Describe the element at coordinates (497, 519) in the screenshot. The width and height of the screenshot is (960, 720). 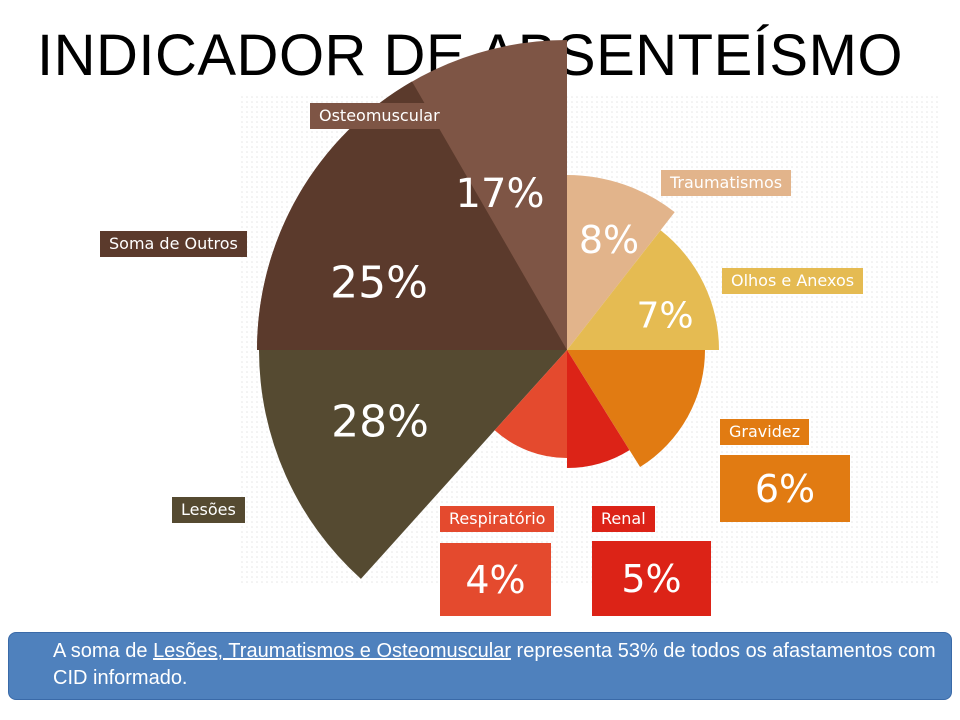
I see `label-respiratorio: Respiratório` at that location.